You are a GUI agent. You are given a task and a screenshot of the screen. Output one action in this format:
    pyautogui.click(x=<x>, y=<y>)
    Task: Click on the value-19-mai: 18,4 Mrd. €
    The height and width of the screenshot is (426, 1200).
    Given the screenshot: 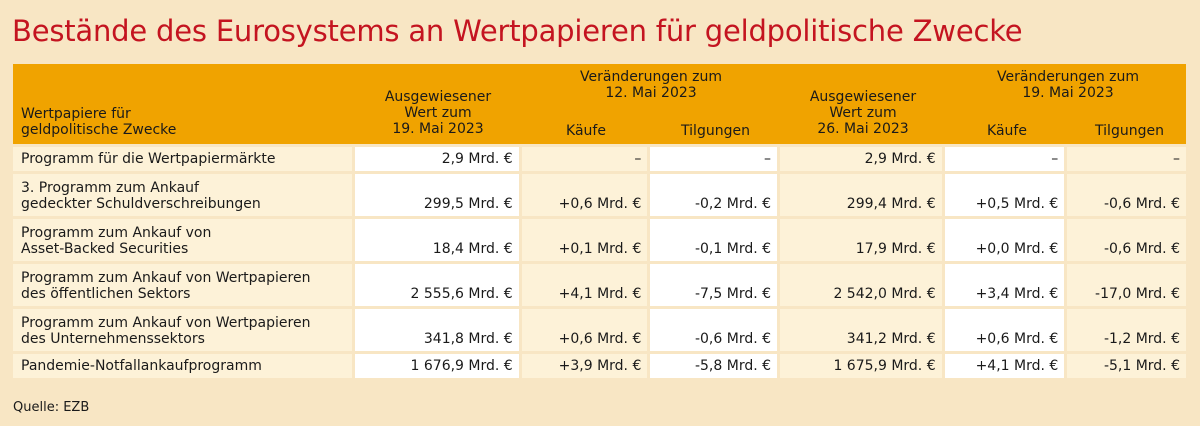 What is the action you would take?
    pyautogui.click(x=437, y=240)
    